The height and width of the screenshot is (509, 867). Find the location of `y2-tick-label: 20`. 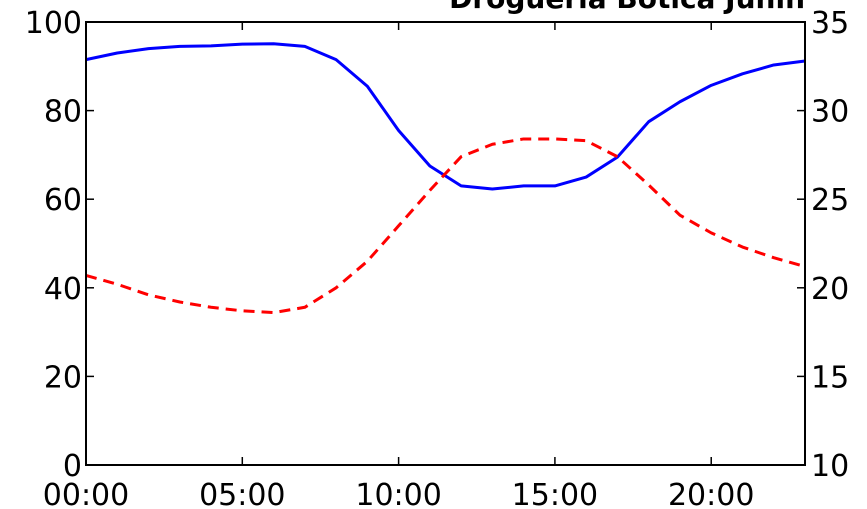

y2-tick-label: 20 is located at coordinates (830, 289).